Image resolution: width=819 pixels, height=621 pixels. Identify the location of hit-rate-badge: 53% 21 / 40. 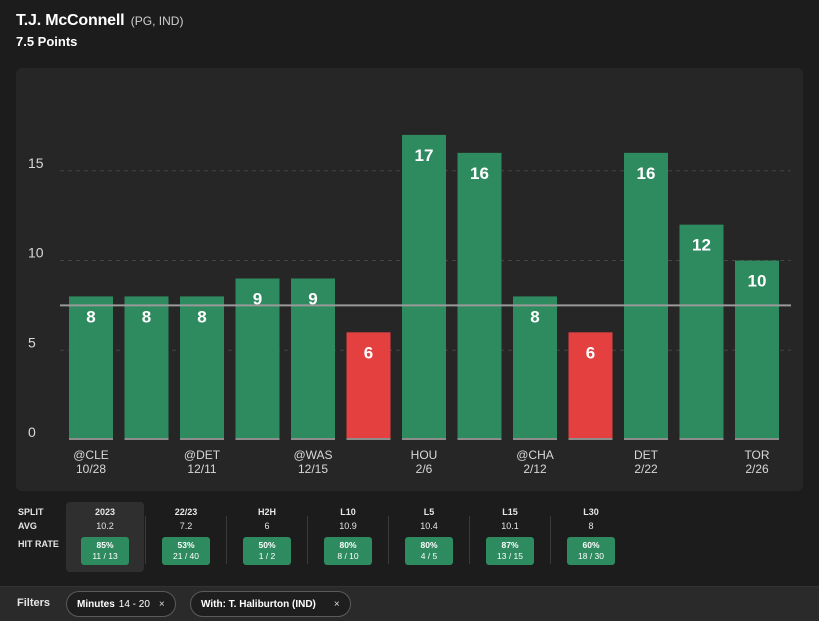
(186, 551).